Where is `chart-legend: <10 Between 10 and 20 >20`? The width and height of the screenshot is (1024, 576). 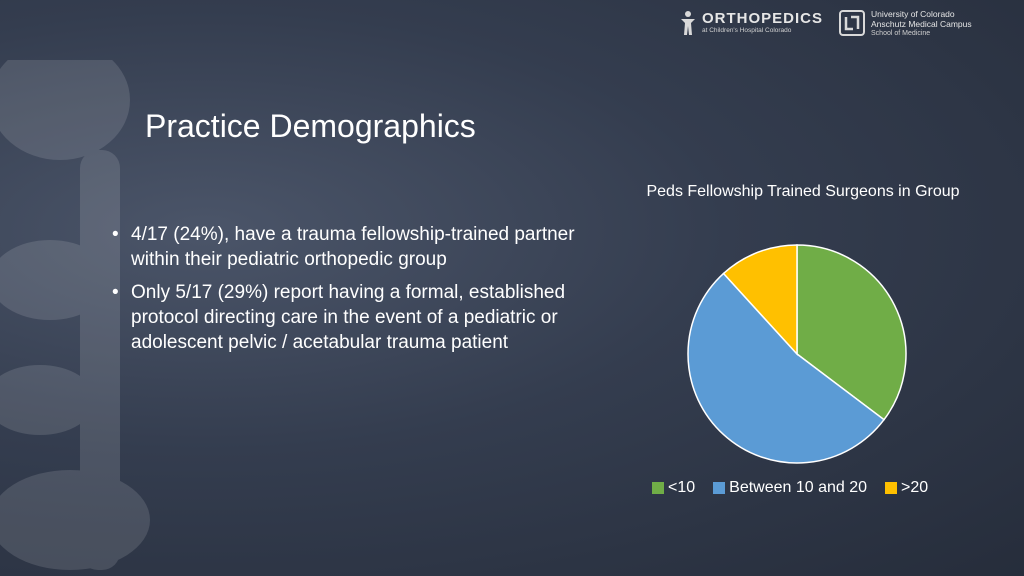
chart-legend: <10 Between 10 and 20 >20 is located at coordinates (802, 488).